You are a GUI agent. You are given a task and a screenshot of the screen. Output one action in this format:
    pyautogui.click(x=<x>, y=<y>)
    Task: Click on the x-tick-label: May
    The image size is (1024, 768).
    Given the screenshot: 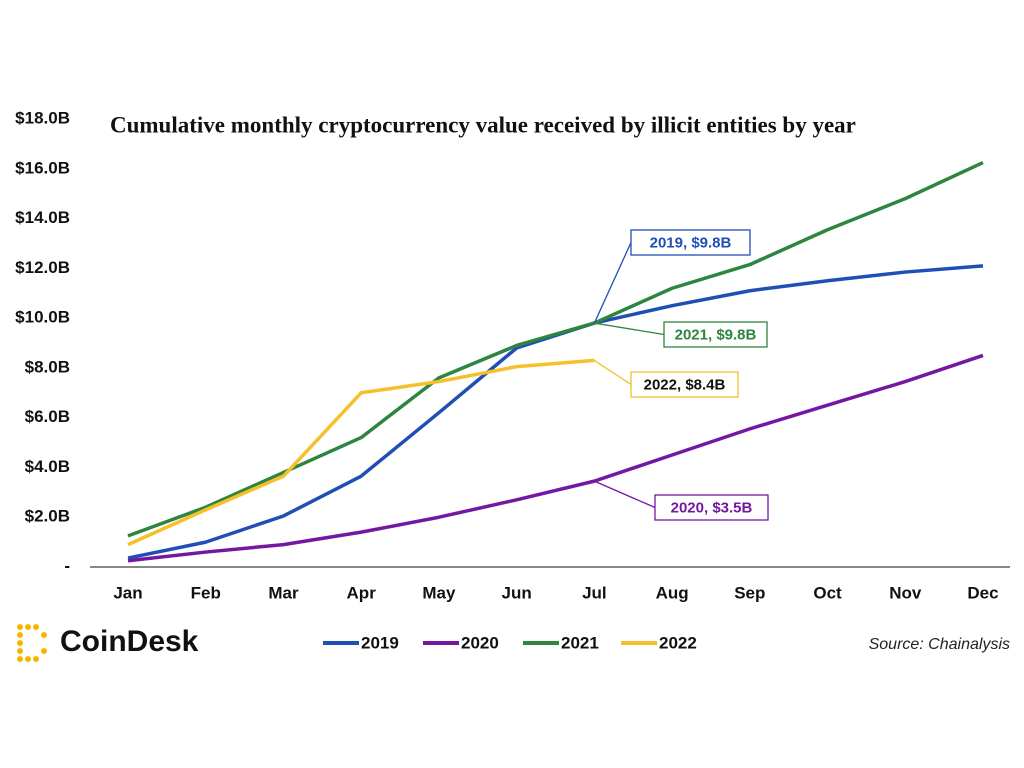 What is the action you would take?
    pyautogui.click(x=439, y=592)
    